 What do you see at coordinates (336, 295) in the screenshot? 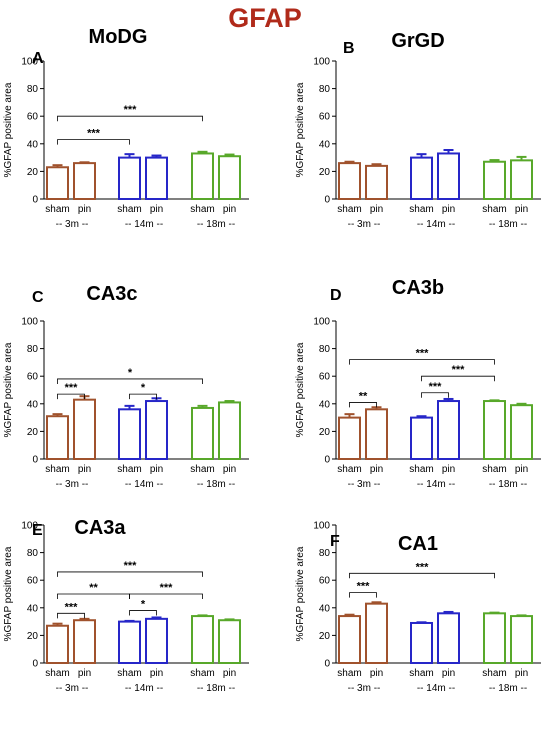
I see `panel-letter: D` at bounding box center [336, 295].